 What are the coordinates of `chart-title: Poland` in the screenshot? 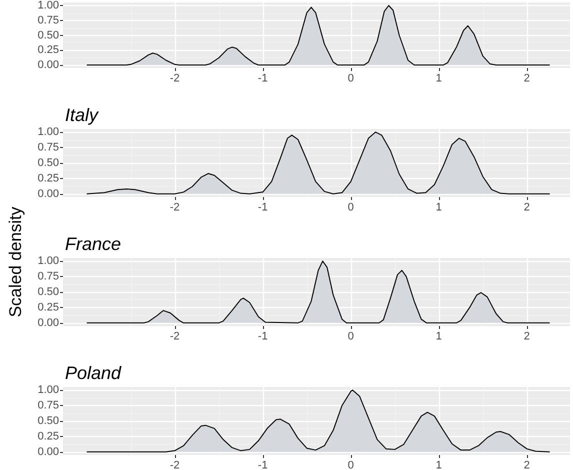 It's located at (93, 373).